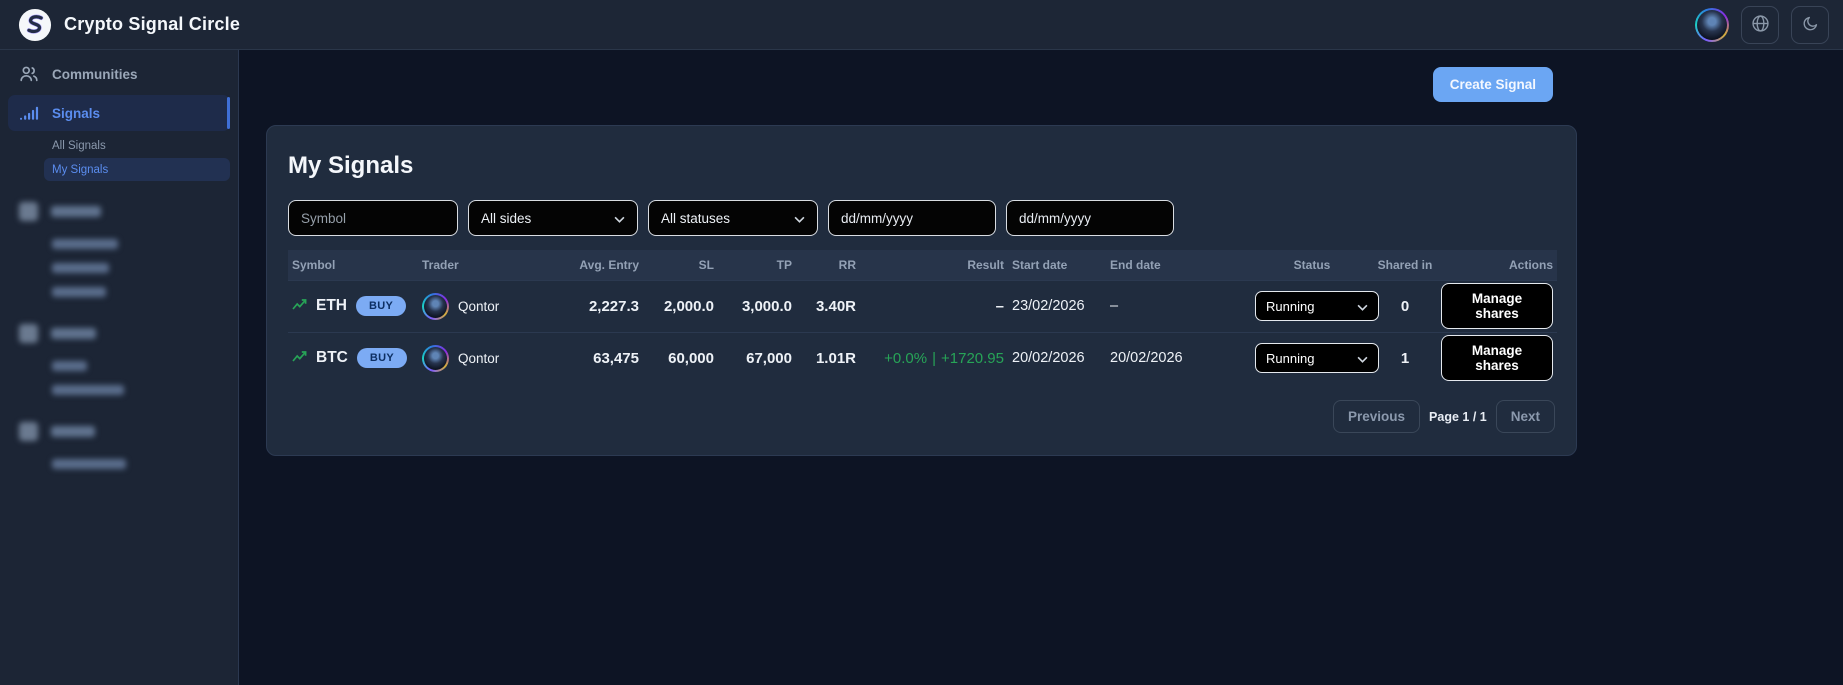  What do you see at coordinates (1492, 84) in the screenshot?
I see `create-signal-button: Create Signal` at bounding box center [1492, 84].